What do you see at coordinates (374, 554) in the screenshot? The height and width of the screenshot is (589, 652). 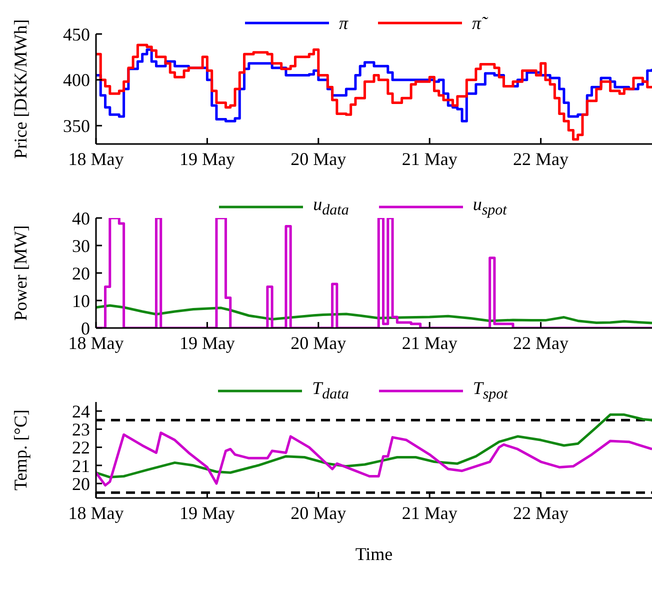 I see `x-axis-title: Time` at bounding box center [374, 554].